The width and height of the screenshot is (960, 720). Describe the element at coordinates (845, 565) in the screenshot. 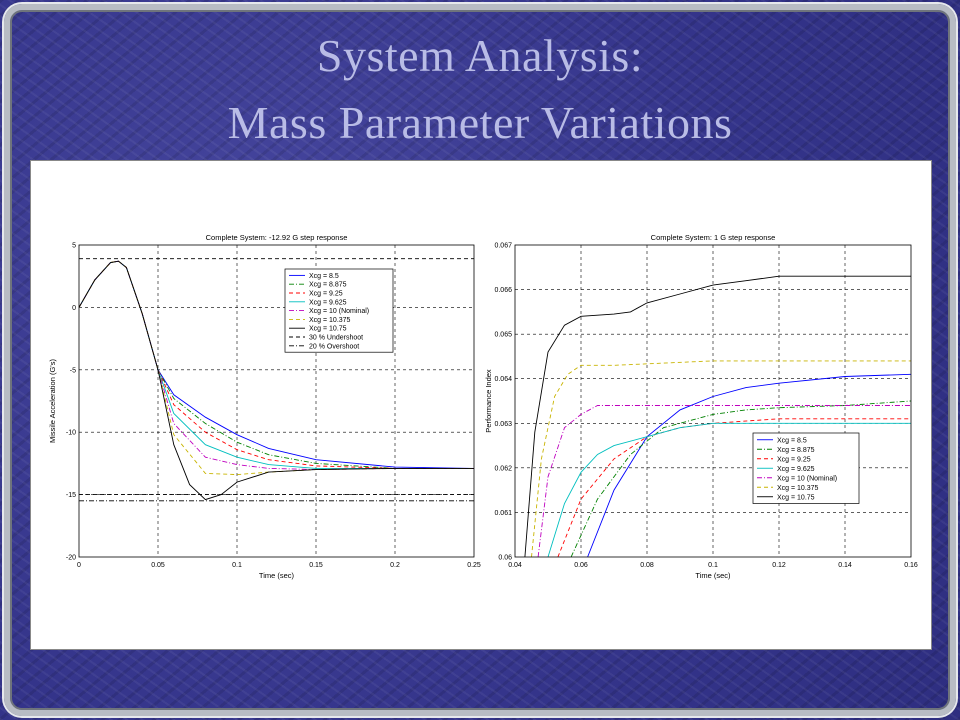

I see `x-tick-label: 0.14` at that location.